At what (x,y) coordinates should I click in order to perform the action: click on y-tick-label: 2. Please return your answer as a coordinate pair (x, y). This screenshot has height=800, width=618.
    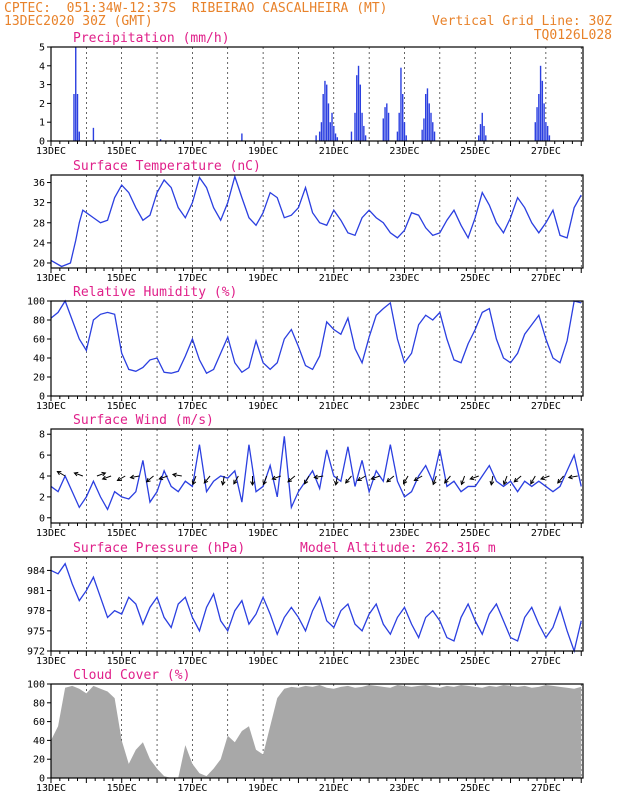
    Looking at the image, I should click on (42, 104).